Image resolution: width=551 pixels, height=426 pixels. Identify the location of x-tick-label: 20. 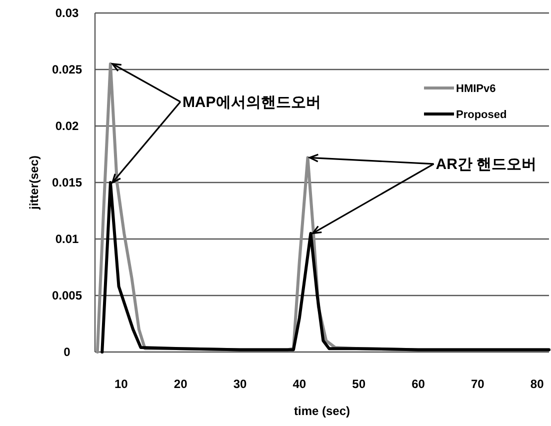
(181, 384).